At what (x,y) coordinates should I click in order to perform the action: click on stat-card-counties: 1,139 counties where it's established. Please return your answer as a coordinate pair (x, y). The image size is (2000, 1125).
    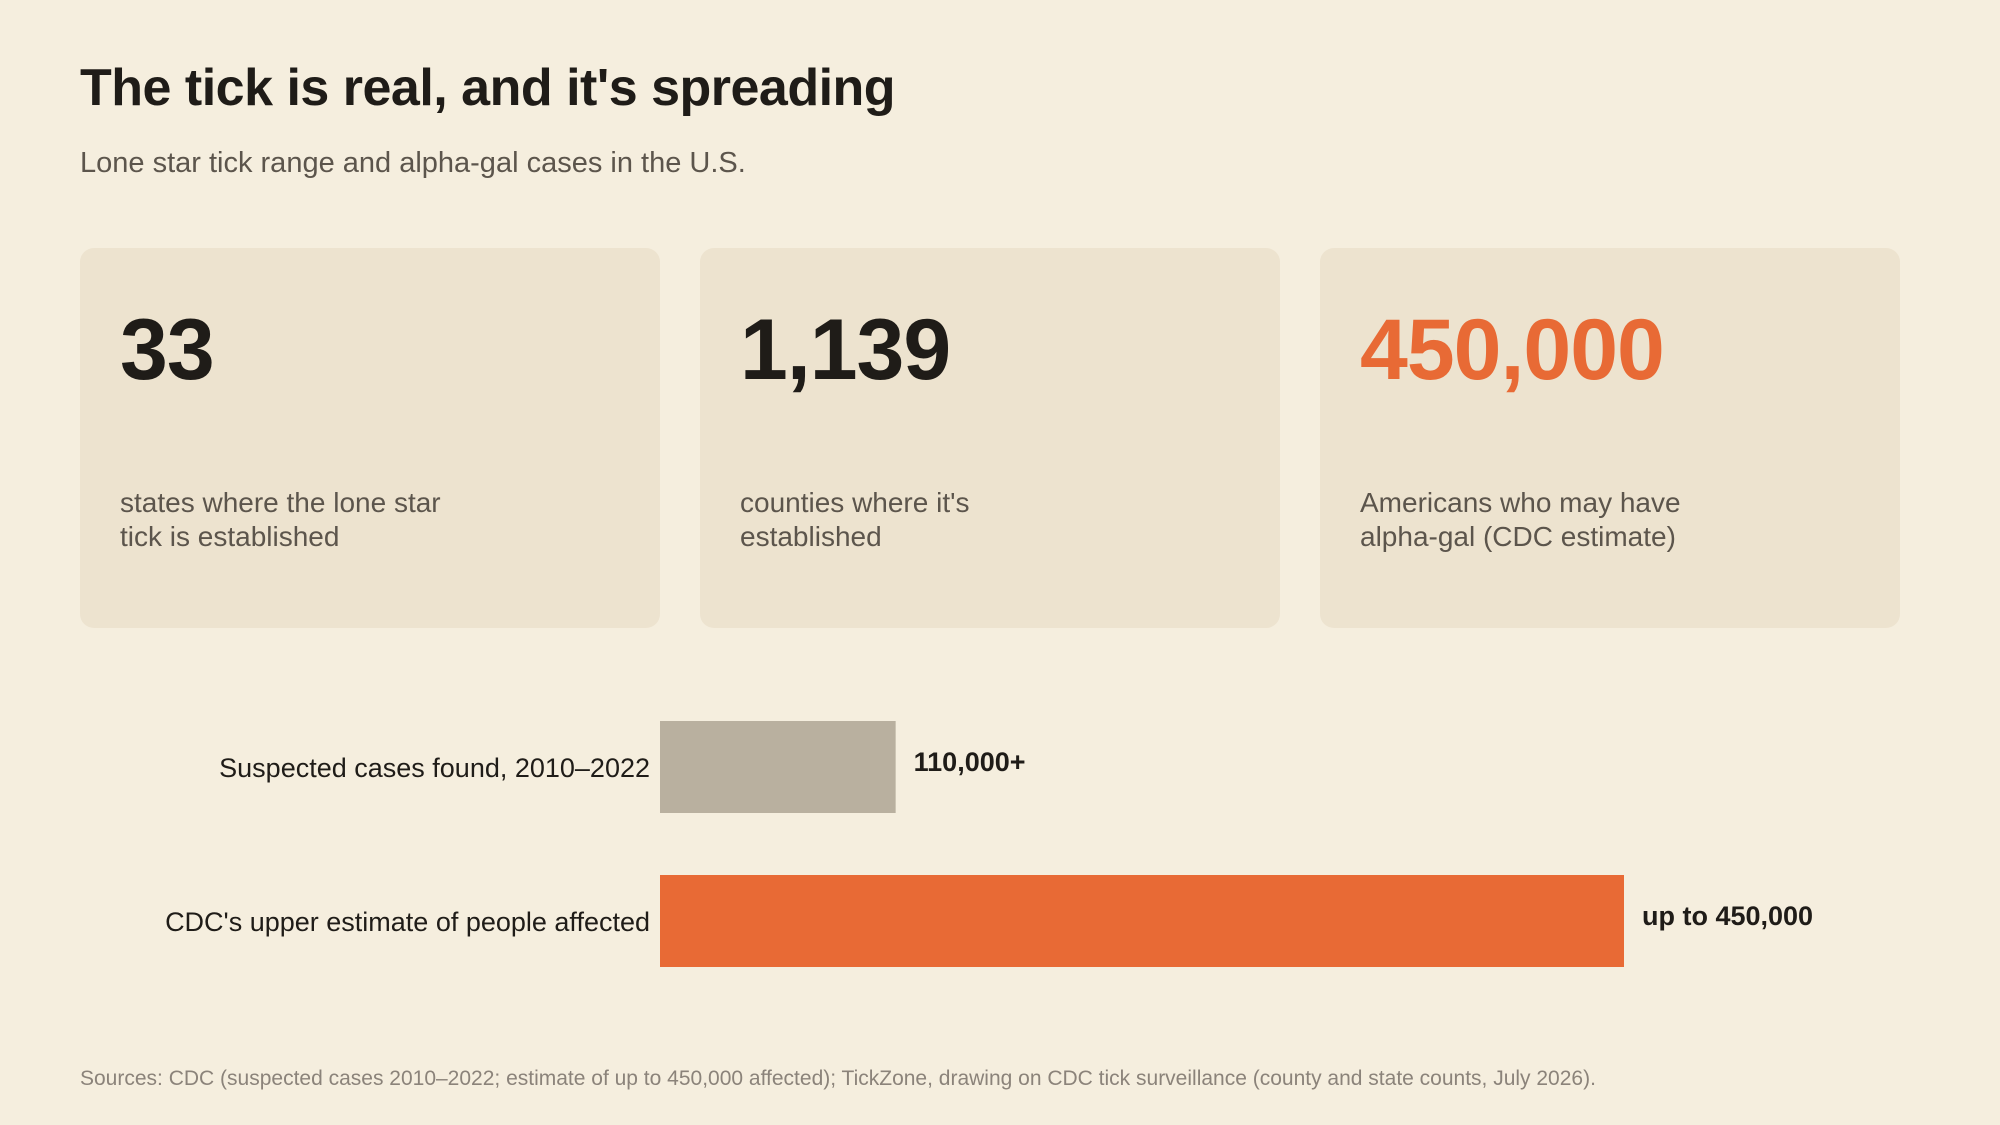
    Looking at the image, I should click on (990, 438).